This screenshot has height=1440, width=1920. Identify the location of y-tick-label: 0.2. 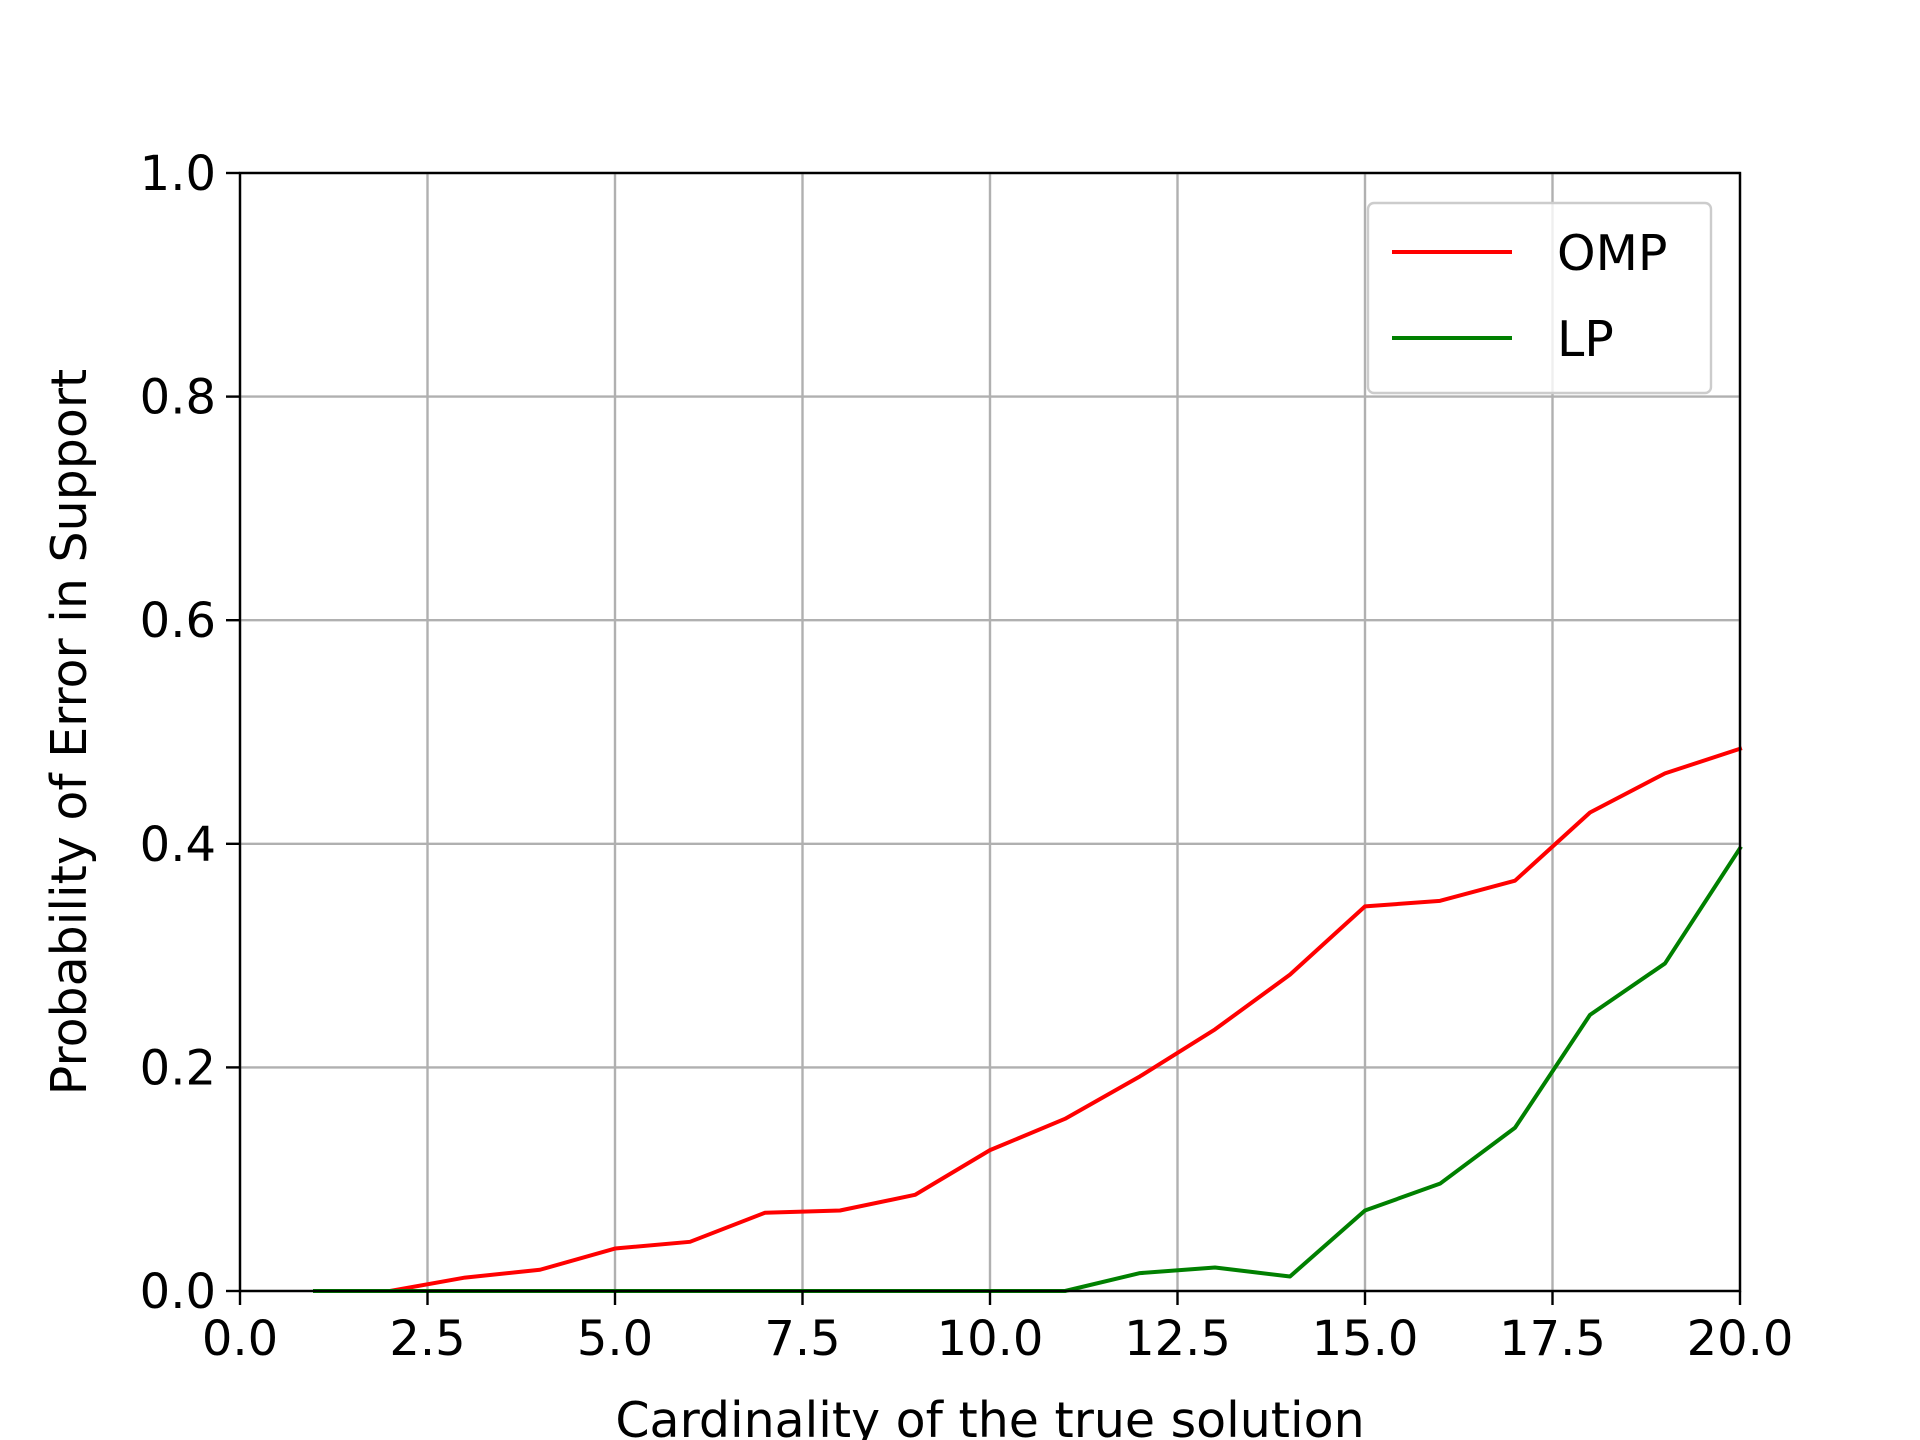
(178, 1068).